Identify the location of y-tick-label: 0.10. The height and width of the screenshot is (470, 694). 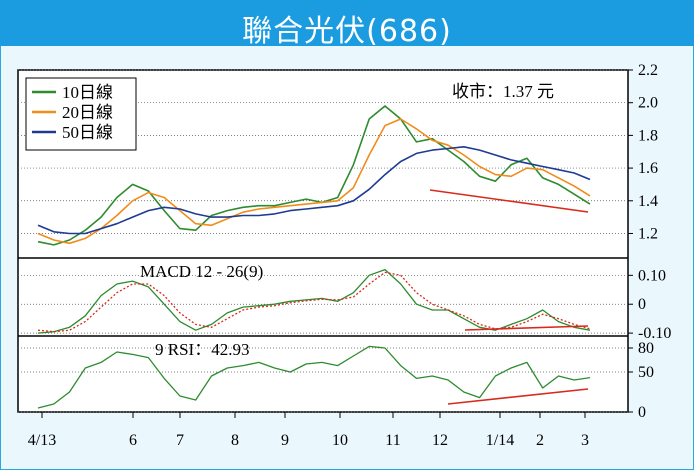
(652, 275).